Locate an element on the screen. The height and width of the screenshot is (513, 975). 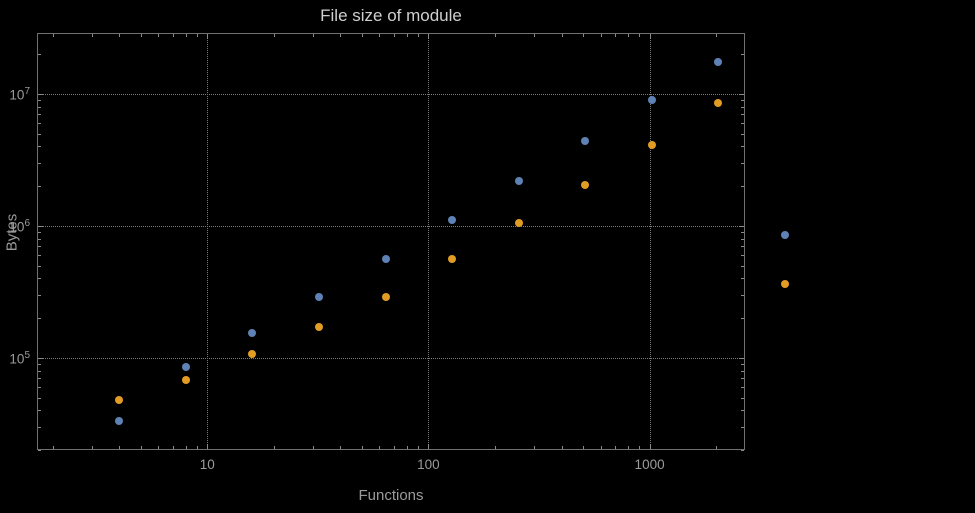
y-tick-label: 10⁵ is located at coordinates (19, 358).